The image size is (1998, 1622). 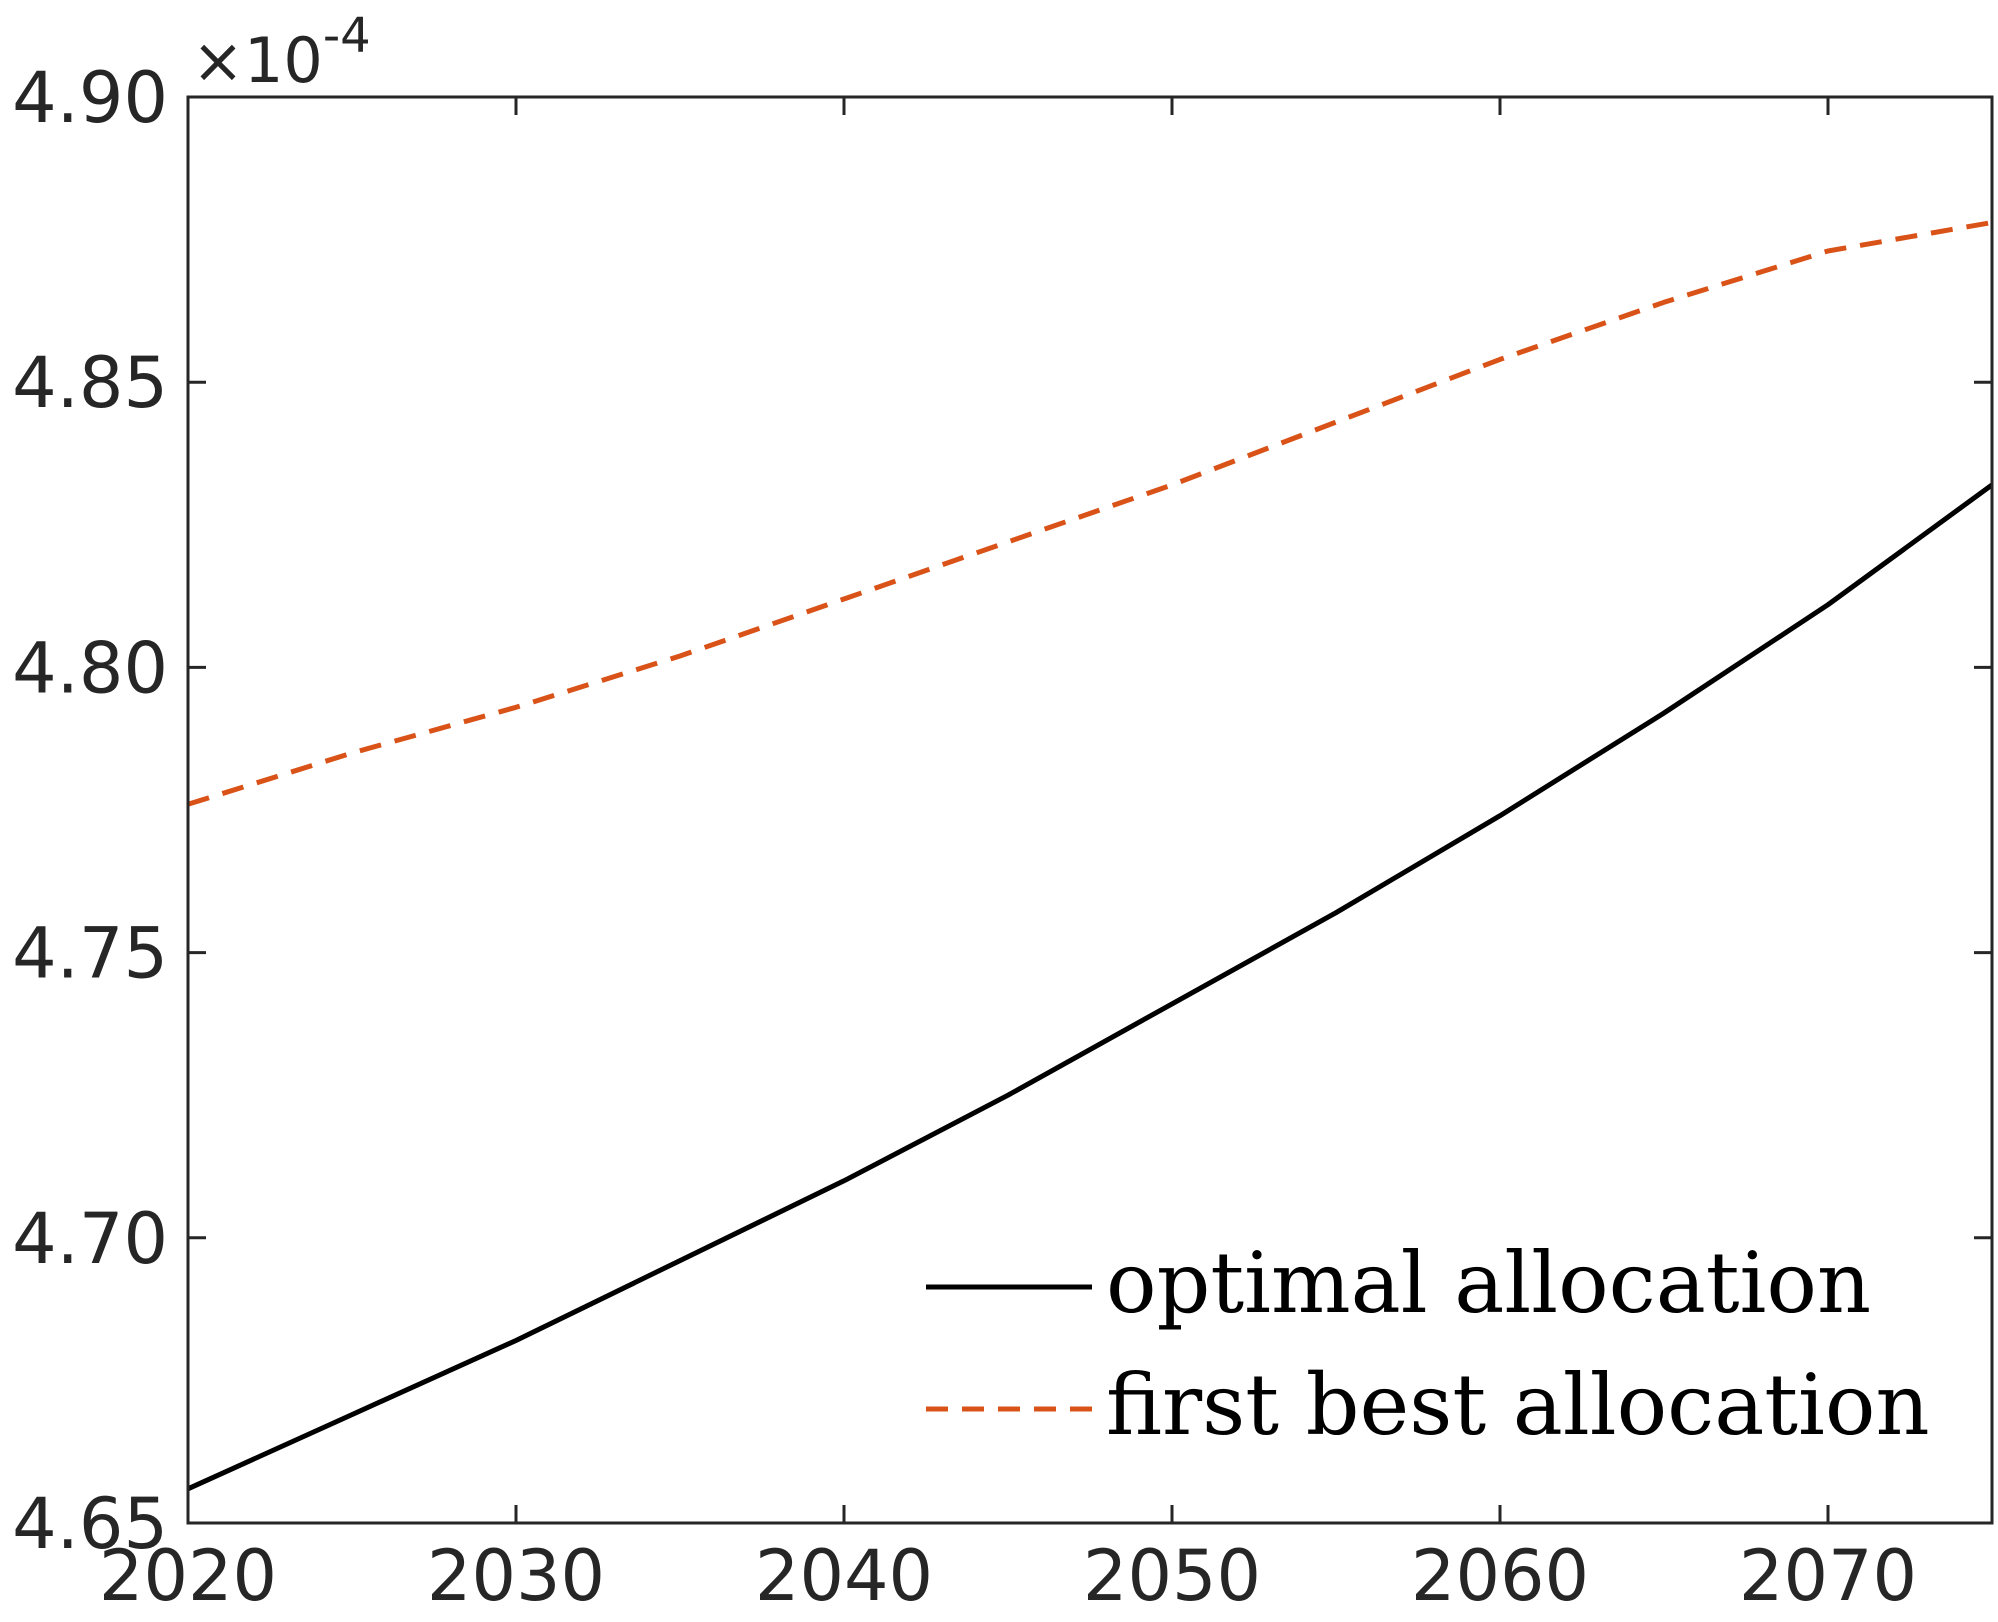 What do you see at coordinates (90, 383) in the screenshot?
I see `y-tick-label: 4.85` at bounding box center [90, 383].